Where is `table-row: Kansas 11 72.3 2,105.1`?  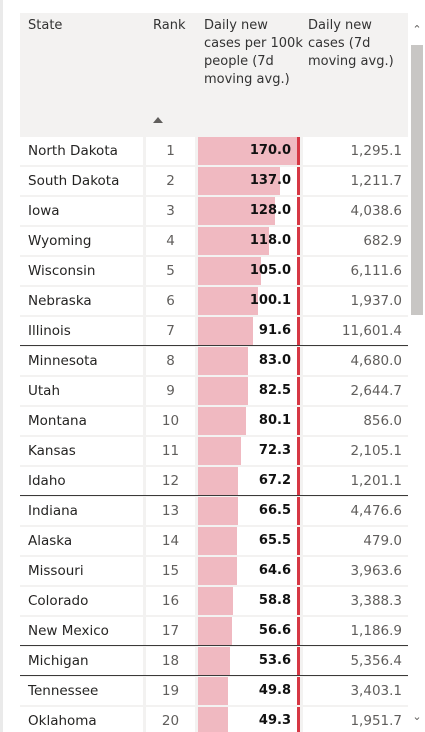
table-row: Kansas 11 72.3 2,105.1 is located at coordinates (214, 451).